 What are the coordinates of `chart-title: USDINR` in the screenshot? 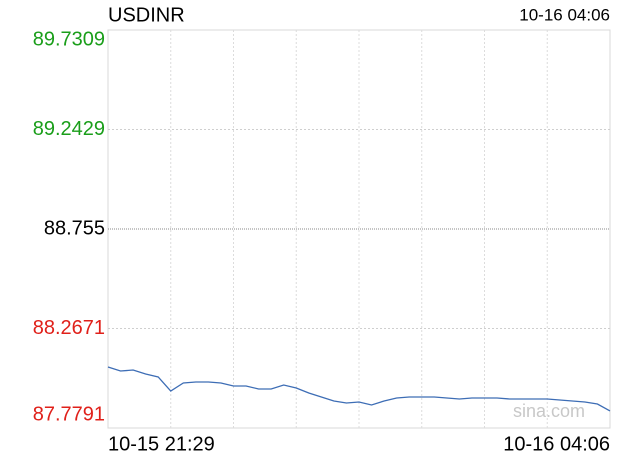 It's located at (146, 15).